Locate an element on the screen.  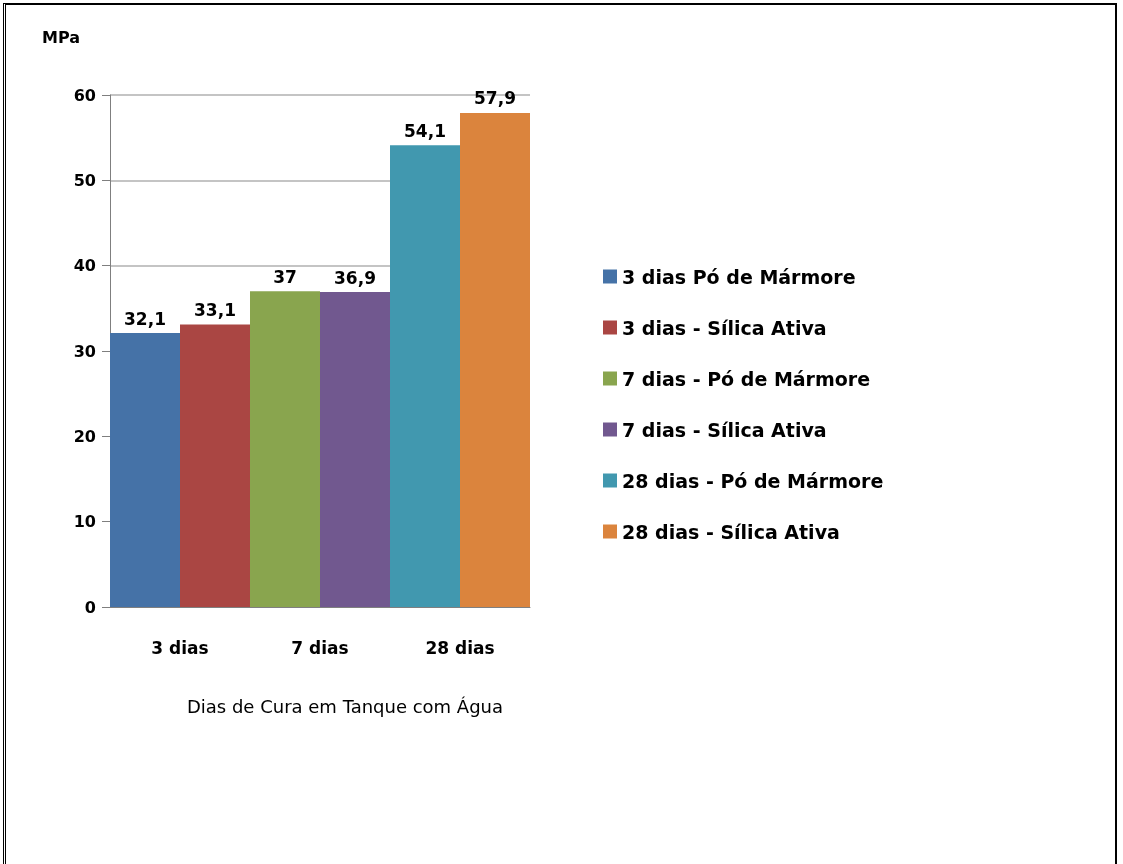
y-tick-label: 30 is located at coordinates (84, 351).